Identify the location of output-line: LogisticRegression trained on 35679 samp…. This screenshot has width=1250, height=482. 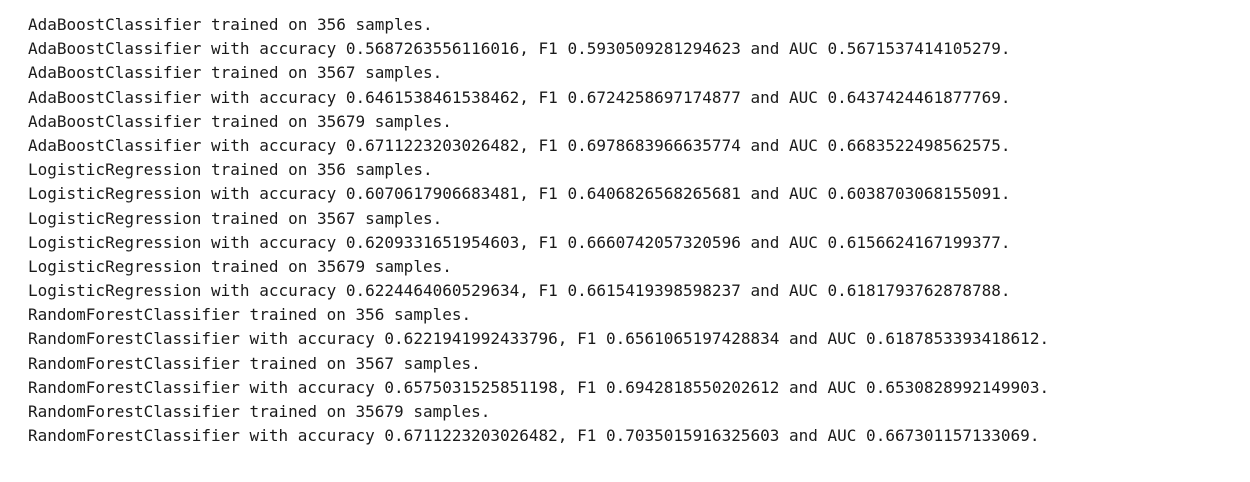
(240, 266).